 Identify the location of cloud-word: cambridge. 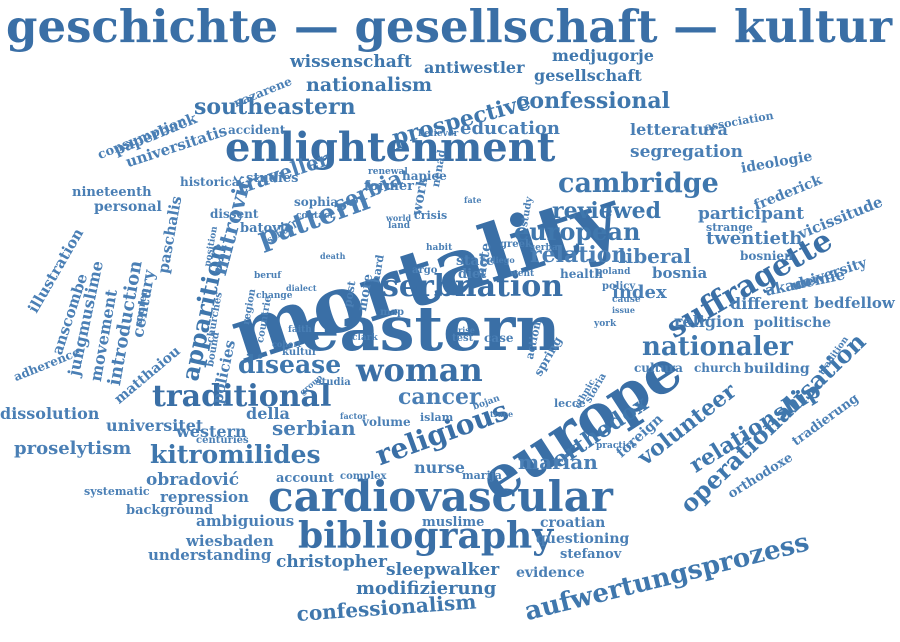
(638, 183).